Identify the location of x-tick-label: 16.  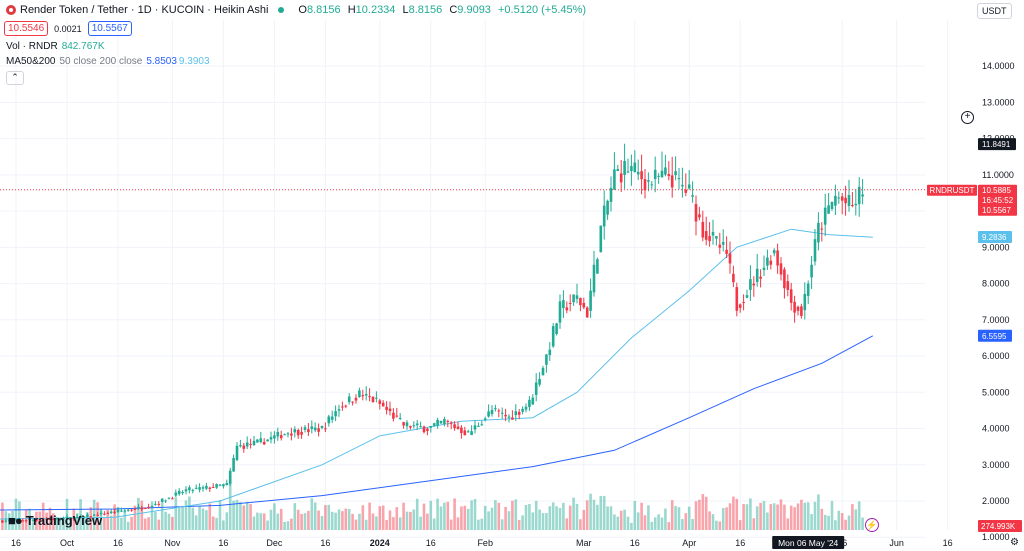
(635, 543).